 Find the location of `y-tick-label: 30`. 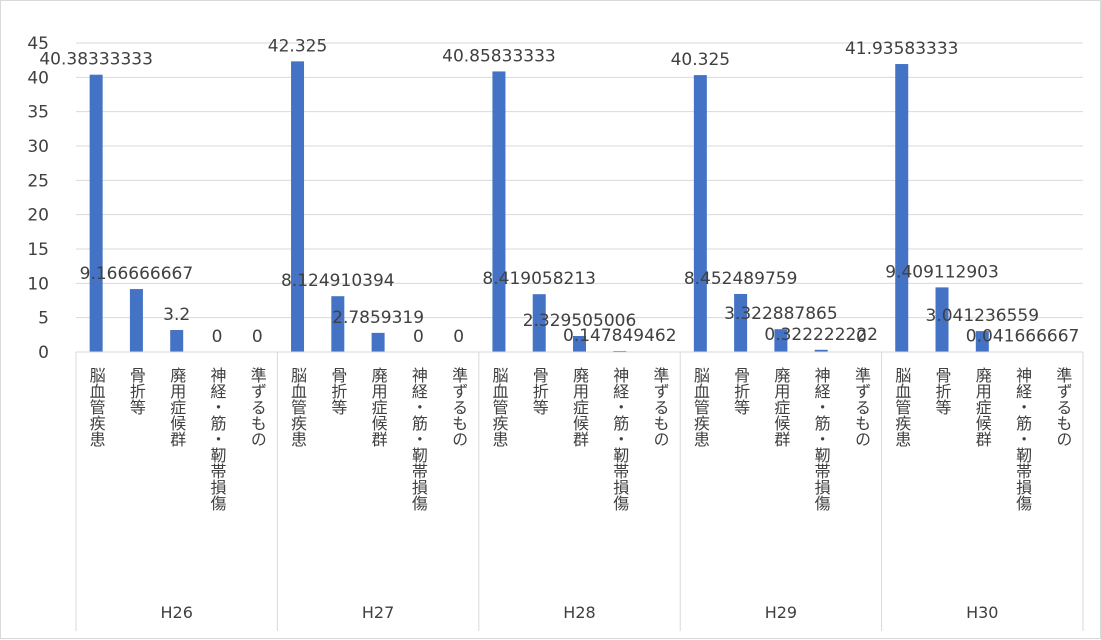

y-tick-label: 30 is located at coordinates (38, 147).